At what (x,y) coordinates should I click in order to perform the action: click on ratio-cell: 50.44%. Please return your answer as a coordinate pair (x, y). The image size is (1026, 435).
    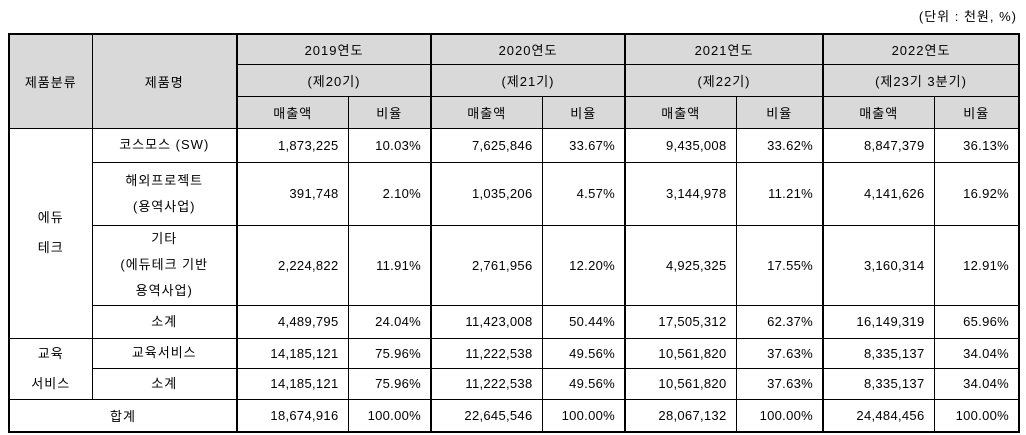
    Looking at the image, I should click on (583, 321).